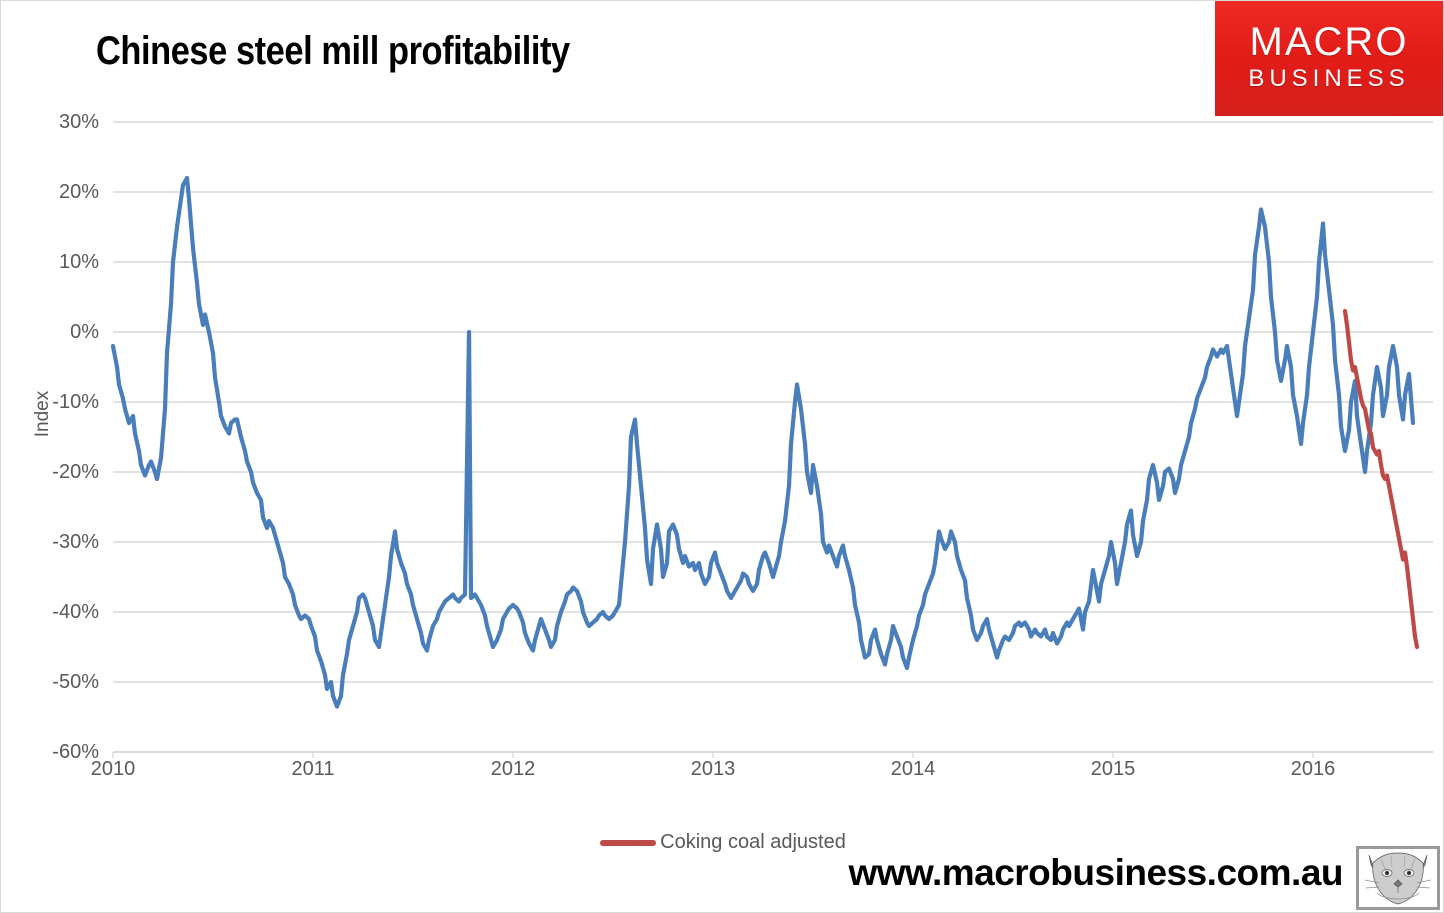 Image resolution: width=1444 pixels, height=913 pixels. I want to click on x-tick-label: 2011, so click(313, 769).